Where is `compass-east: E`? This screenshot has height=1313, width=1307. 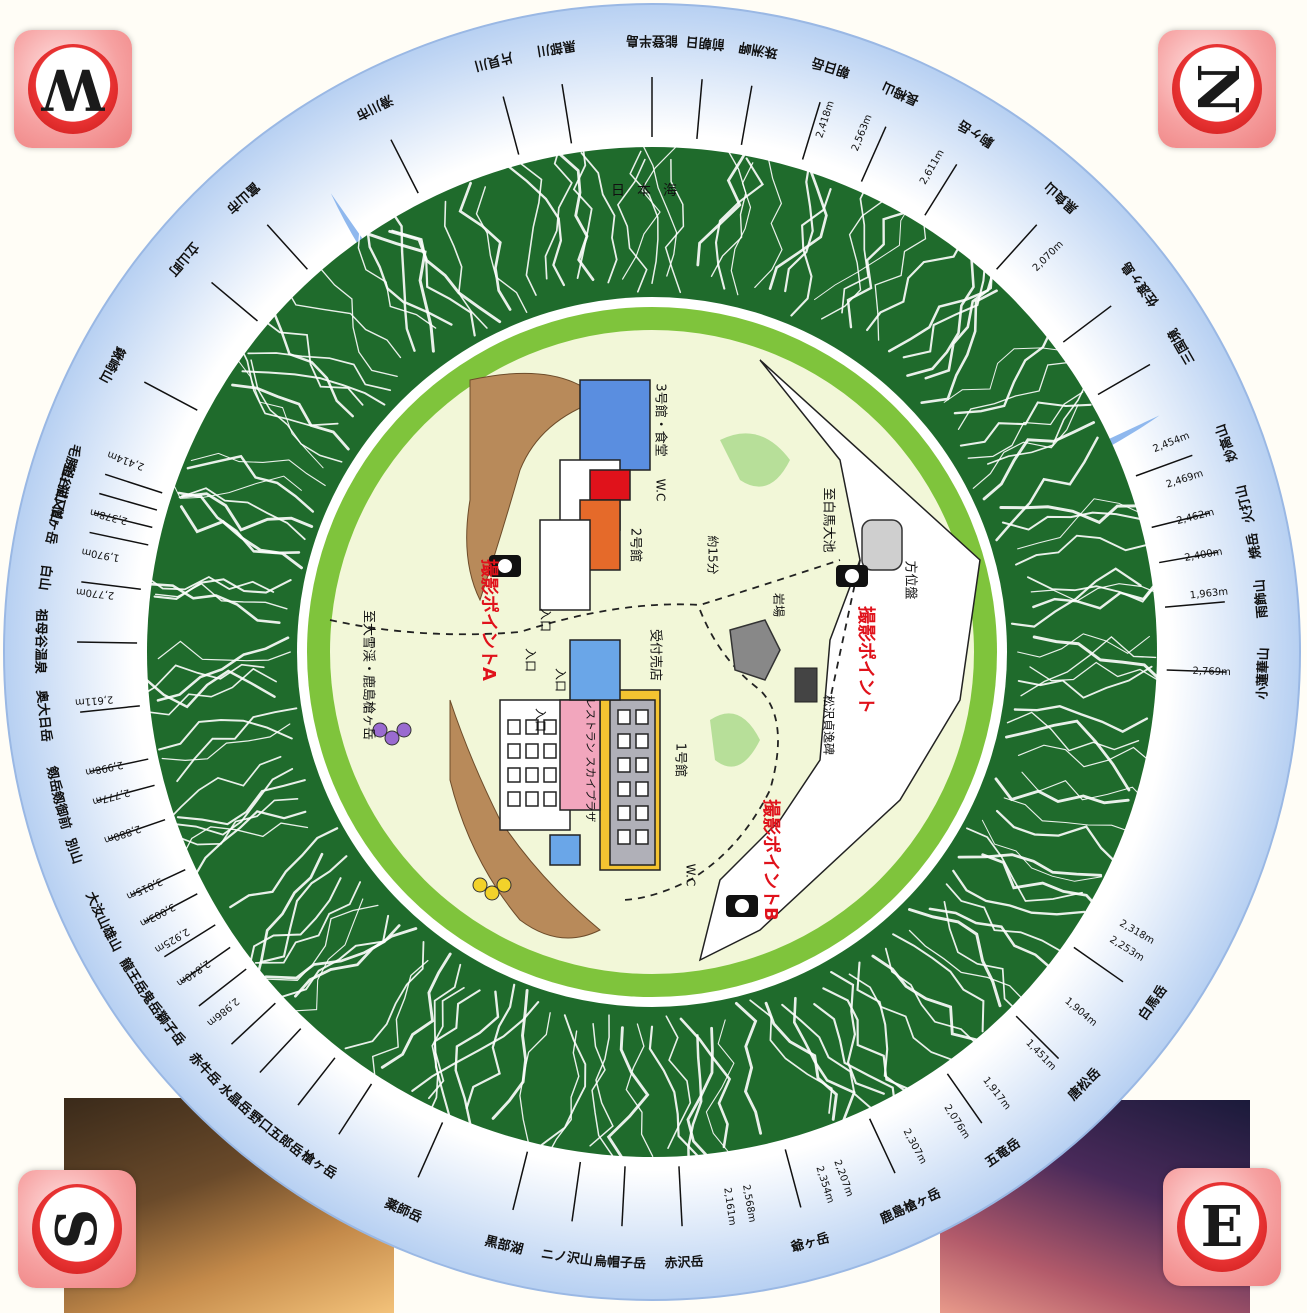 compass-east: E is located at coordinates (1222, 1227).